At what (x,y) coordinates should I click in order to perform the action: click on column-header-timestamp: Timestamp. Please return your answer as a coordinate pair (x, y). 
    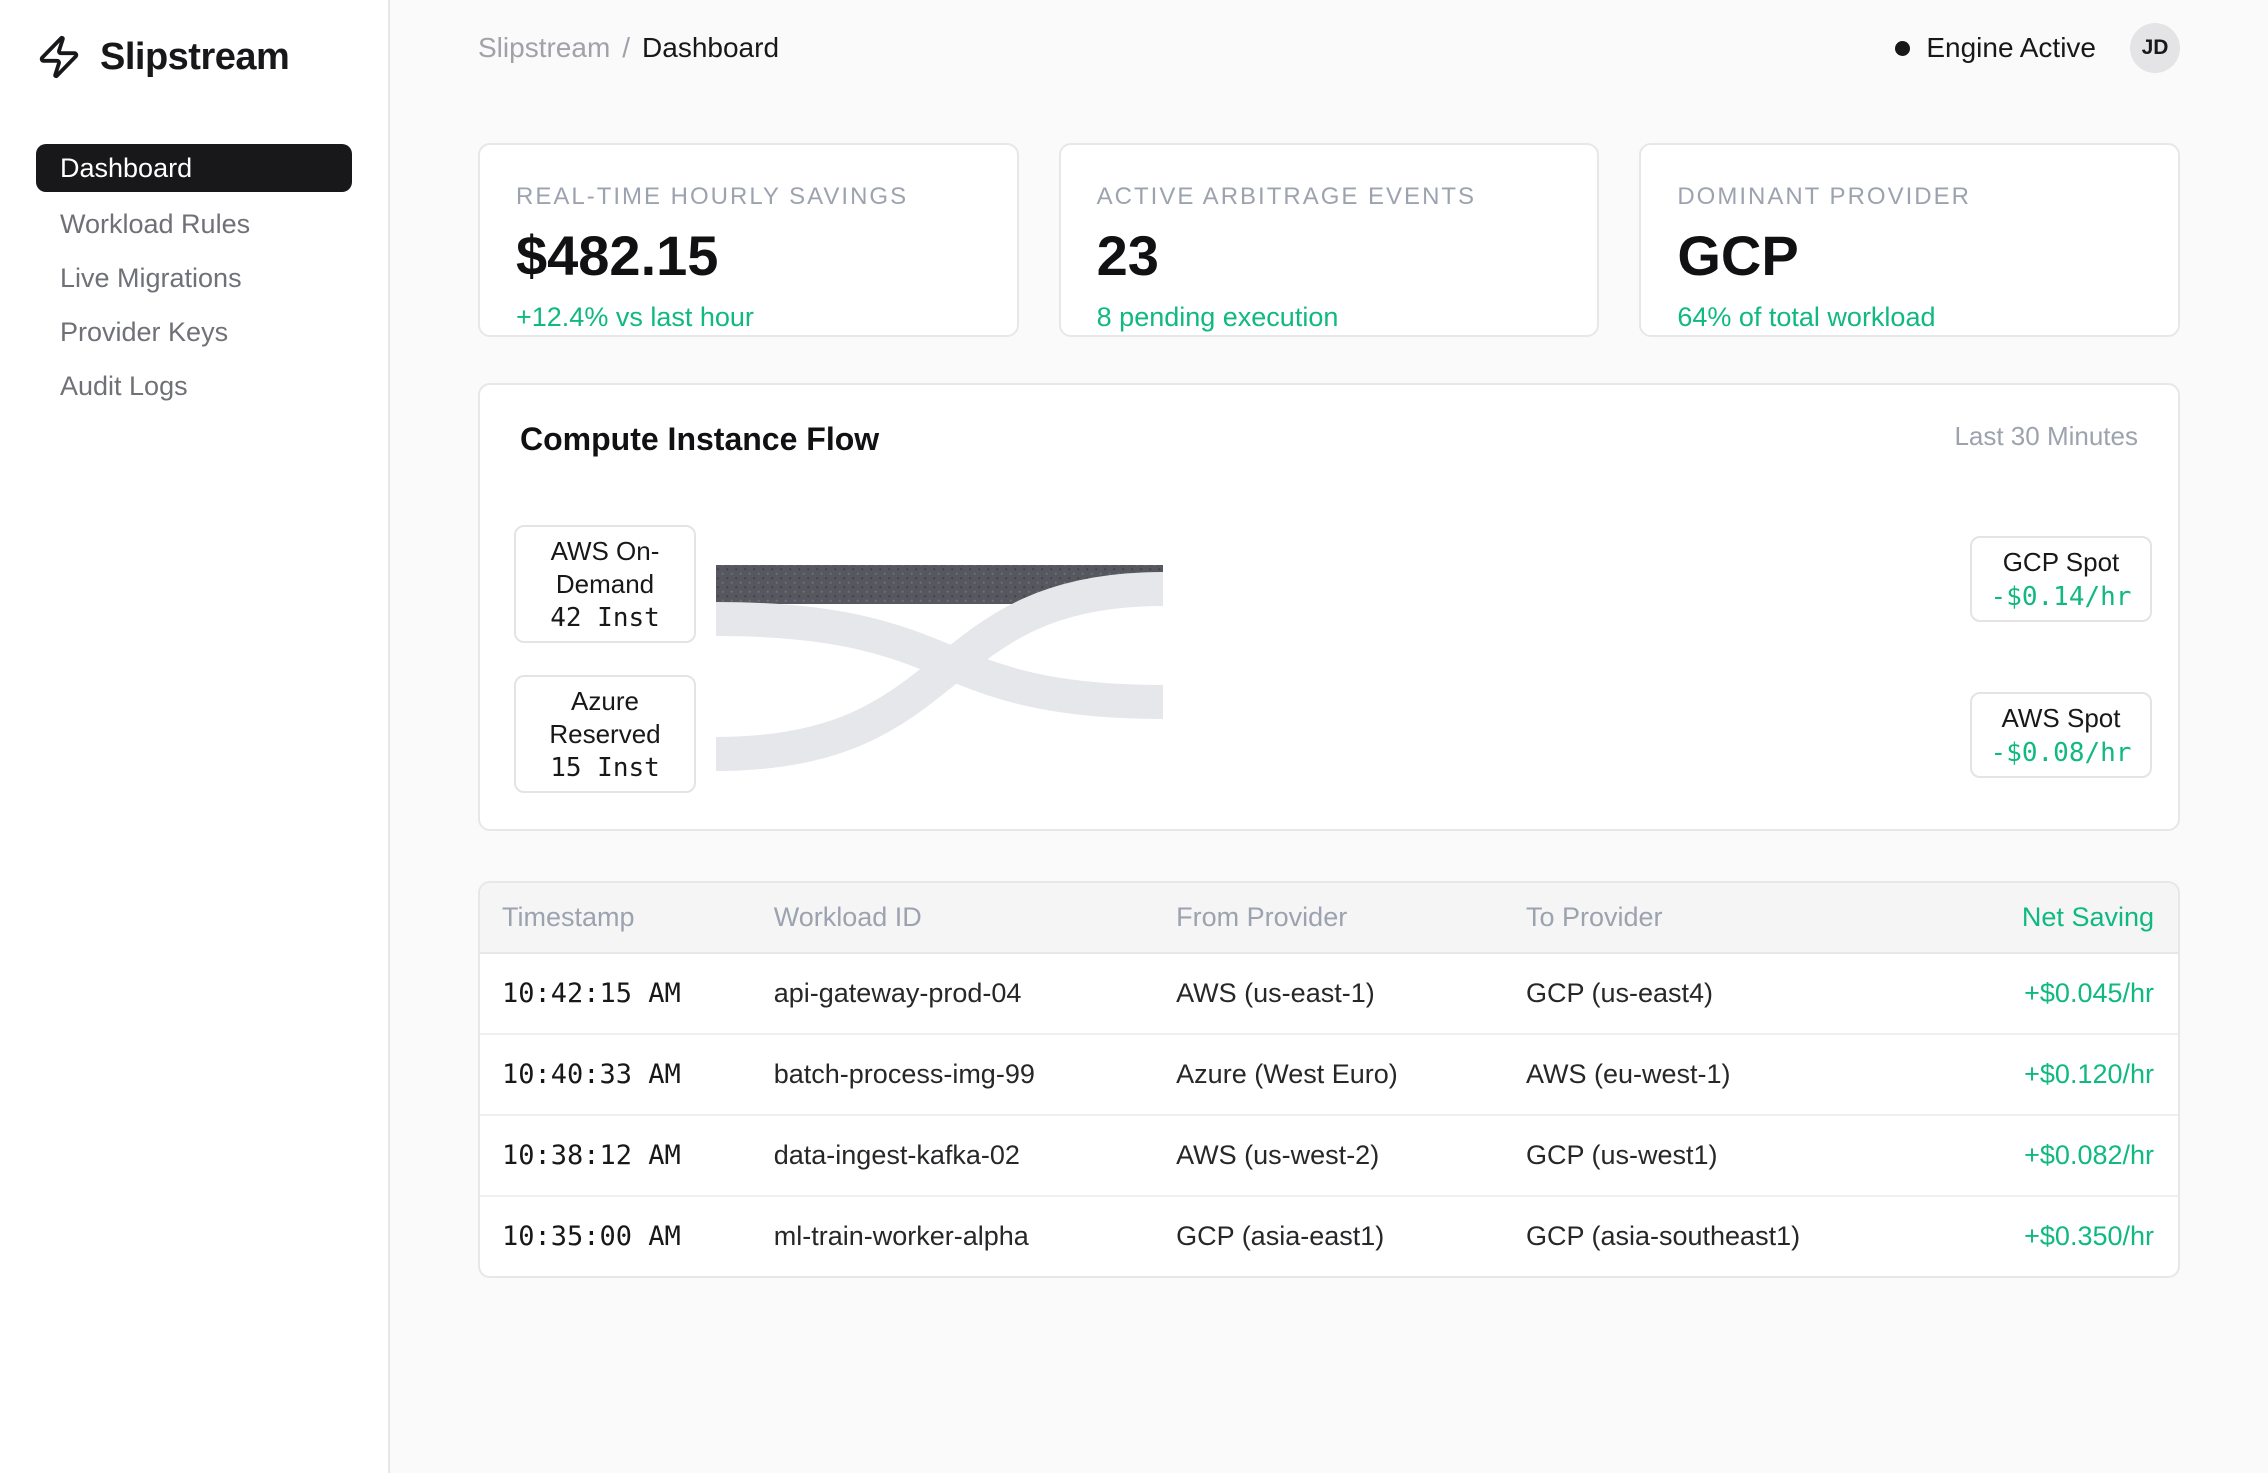
    Looking at the image, I should click on (627, 918).